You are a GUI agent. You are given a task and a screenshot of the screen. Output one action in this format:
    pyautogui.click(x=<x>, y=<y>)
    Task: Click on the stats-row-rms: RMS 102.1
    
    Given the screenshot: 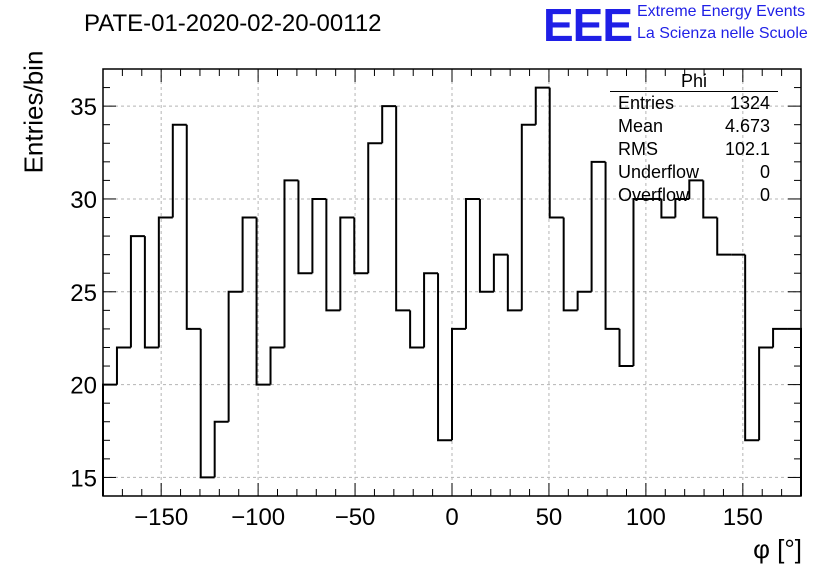 What is the action you would take?
    pyautogui.click(x=694, y=150)
    